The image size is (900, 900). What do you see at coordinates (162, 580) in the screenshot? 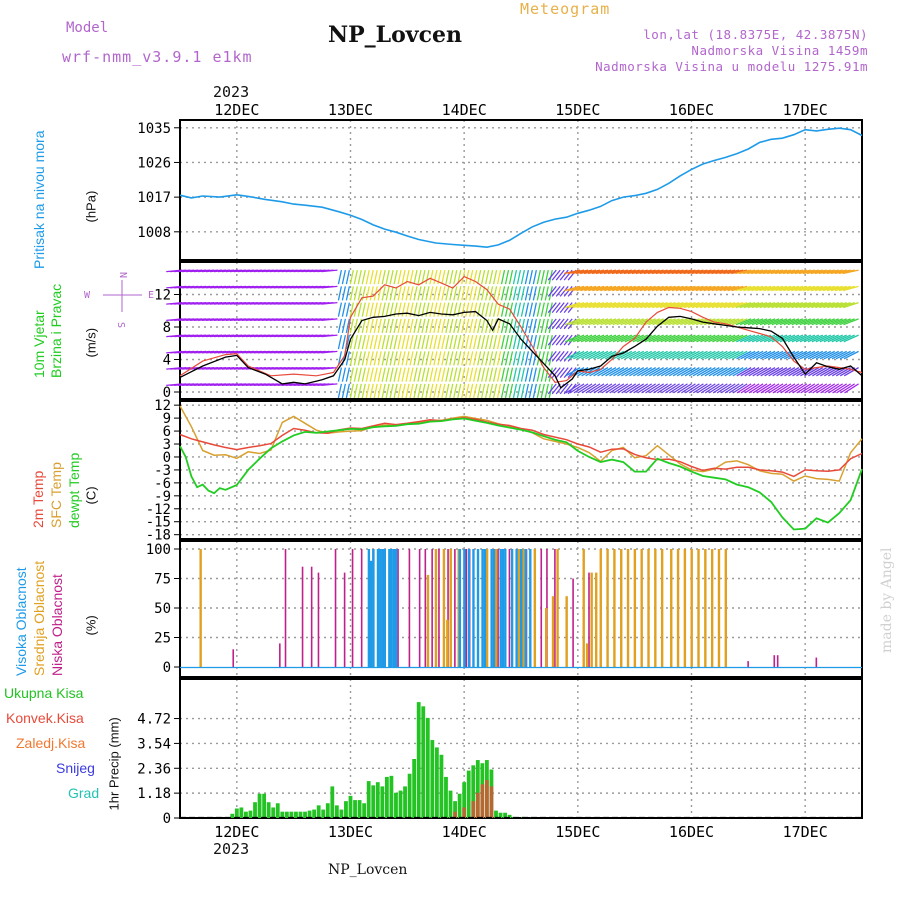
I see `y-tick-label: 75` at bounding box center [162, 580].